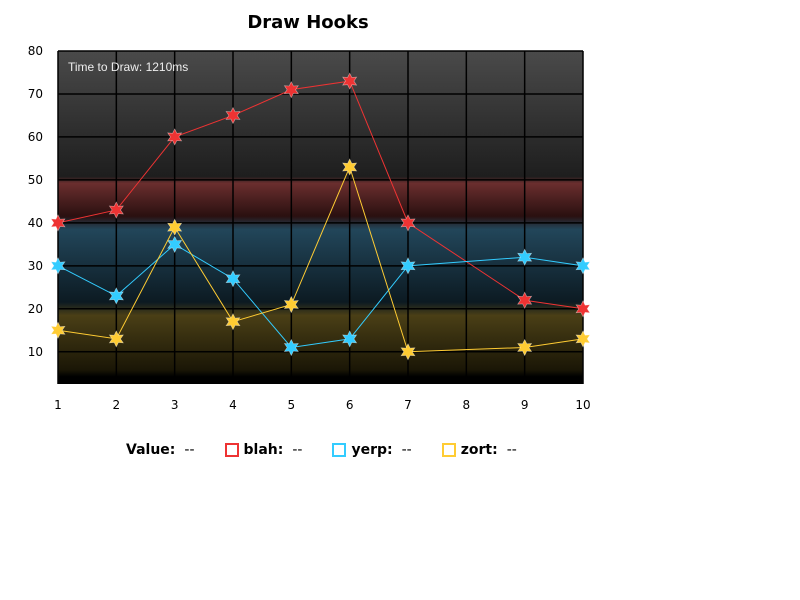 The height and width of the screenshot is (600, 800). What do you see at coordinates (350, 405) in the screenshot?
I see `x-tick-label: 6` at bounding box center [350, 405].